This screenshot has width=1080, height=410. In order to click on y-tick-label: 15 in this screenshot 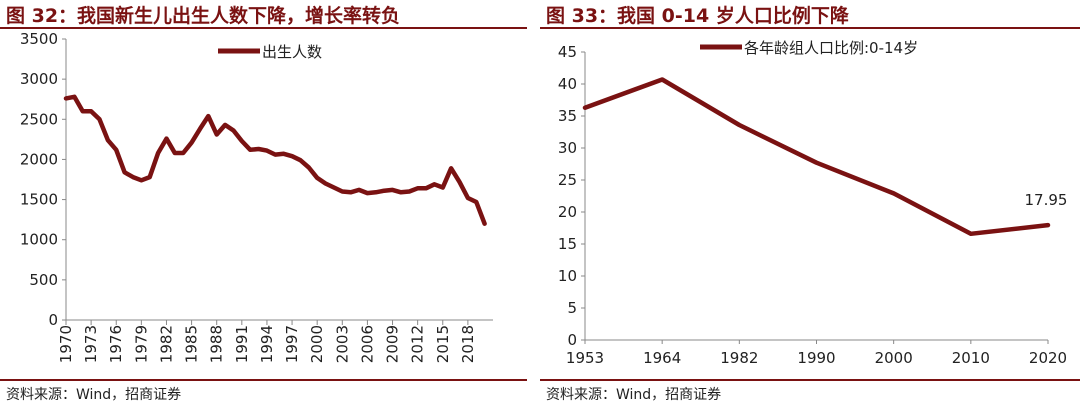, I will do `click(567, 244)`.